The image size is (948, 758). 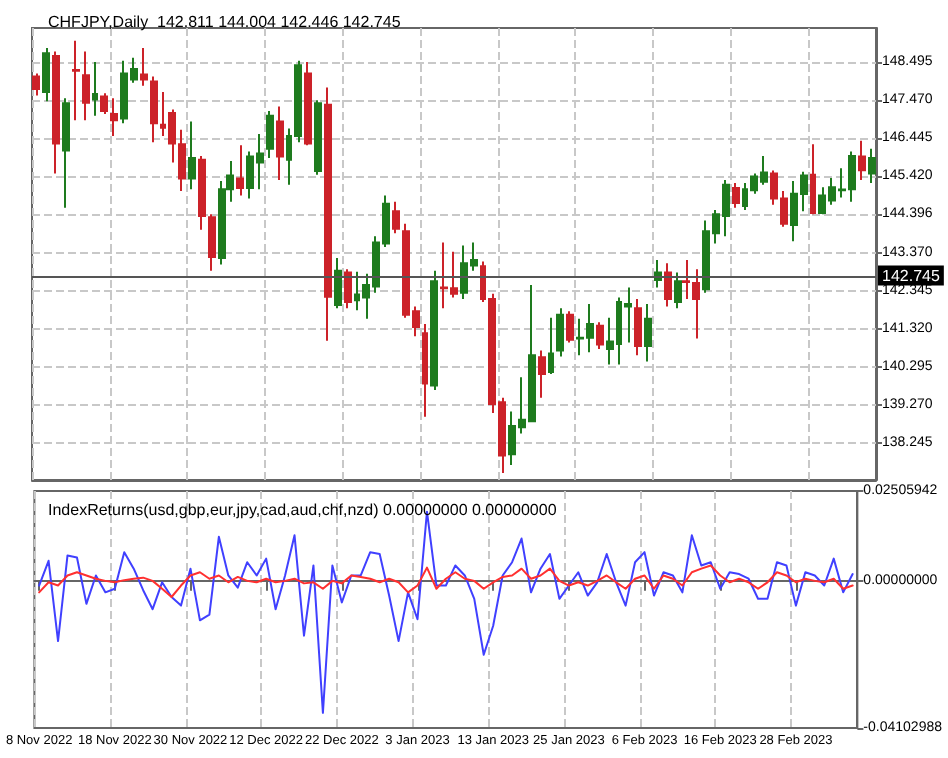 I want to click on chart-title: CHFJPY,Daily 142.811 144.004 142.446 142.745, so click(x=225, y=22).